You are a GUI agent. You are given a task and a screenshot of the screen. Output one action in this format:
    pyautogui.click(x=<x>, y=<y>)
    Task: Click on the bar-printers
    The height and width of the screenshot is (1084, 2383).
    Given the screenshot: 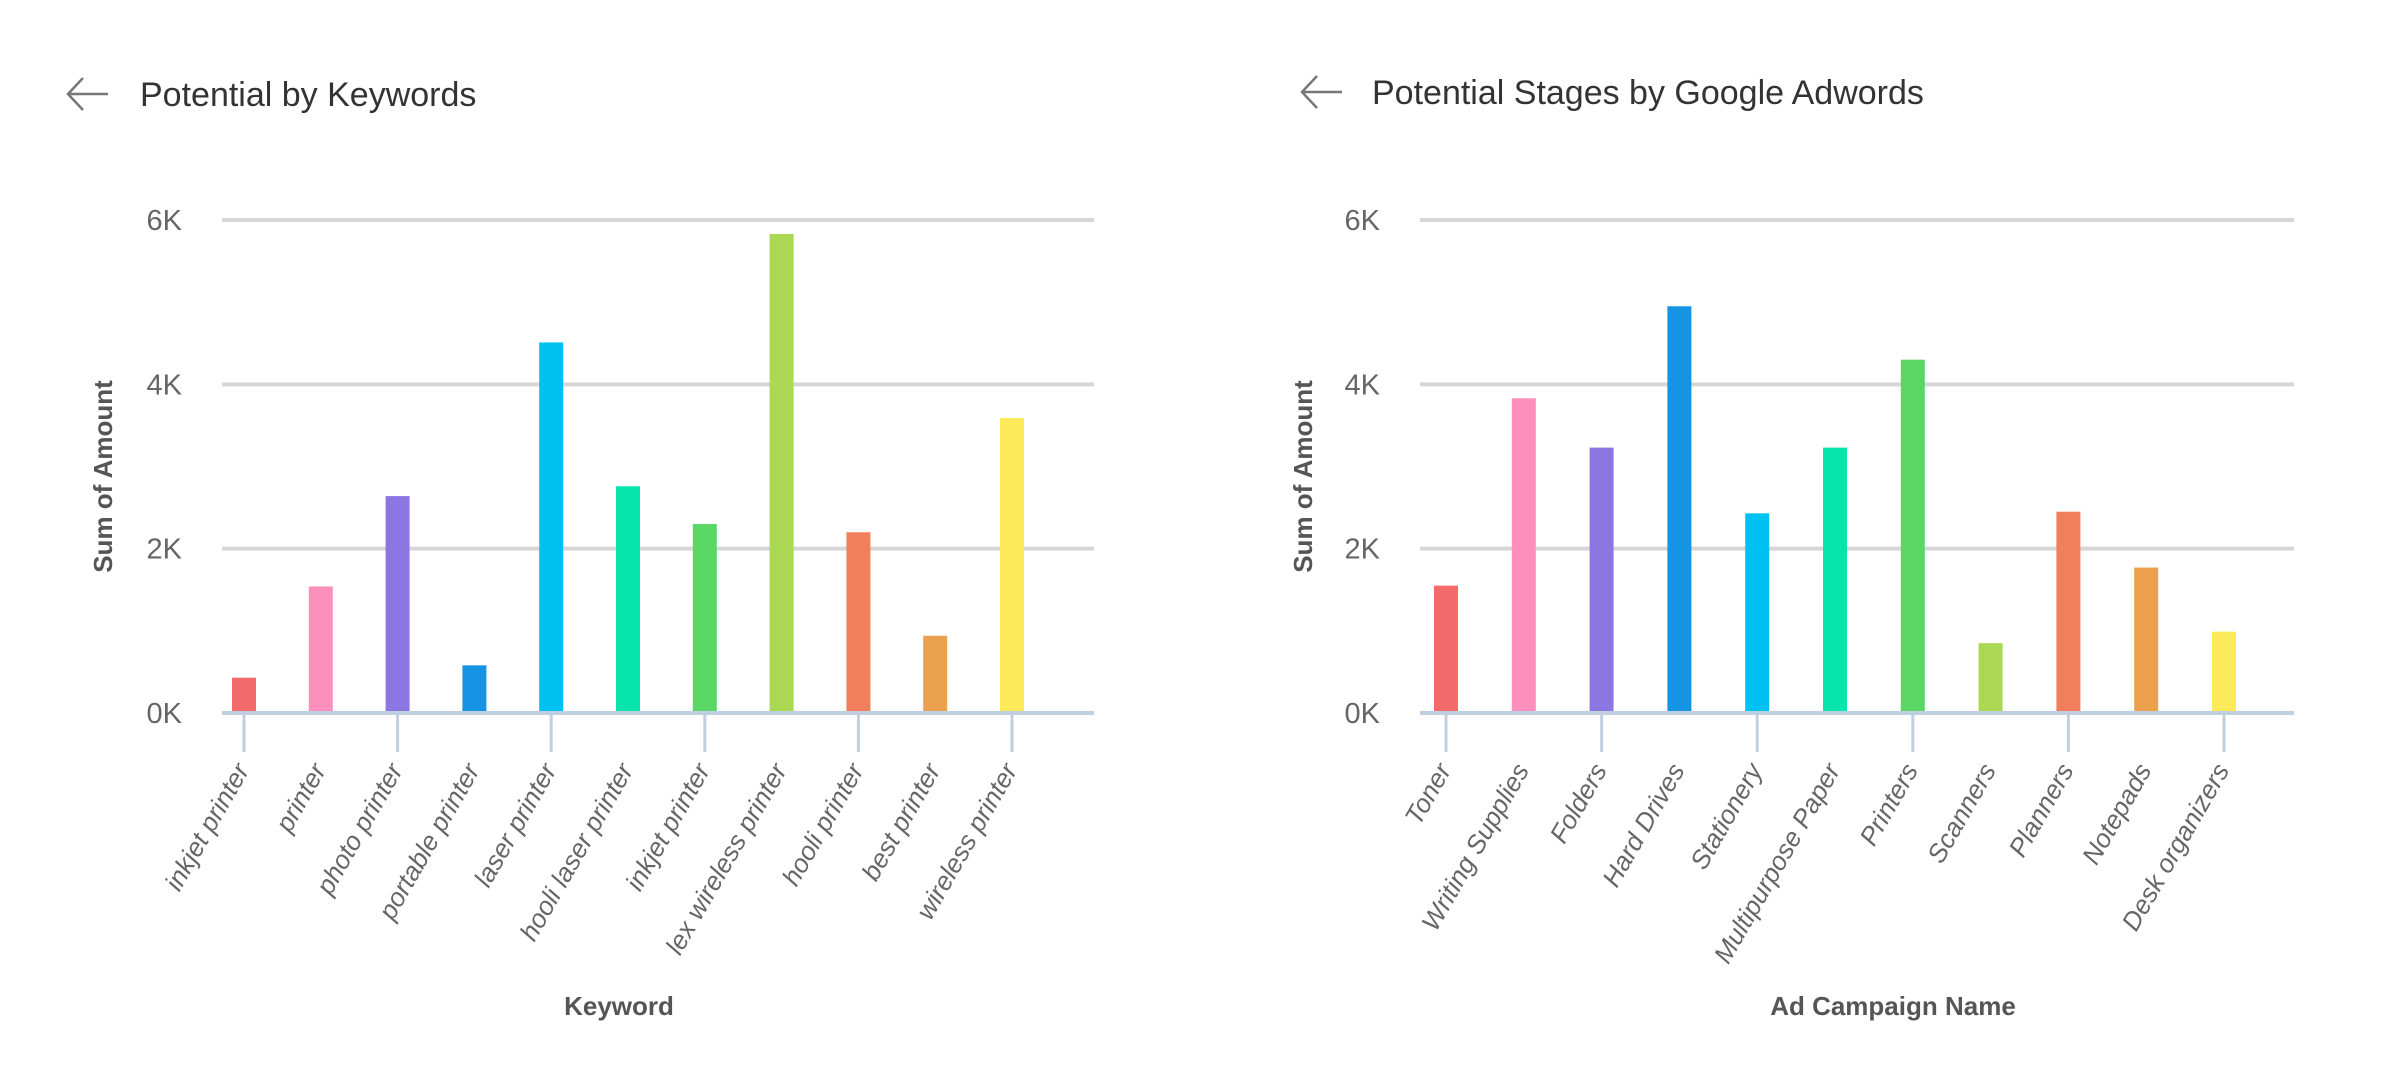 What is the action you would take?
    pyautogui.click(x=1912, y=536)
    